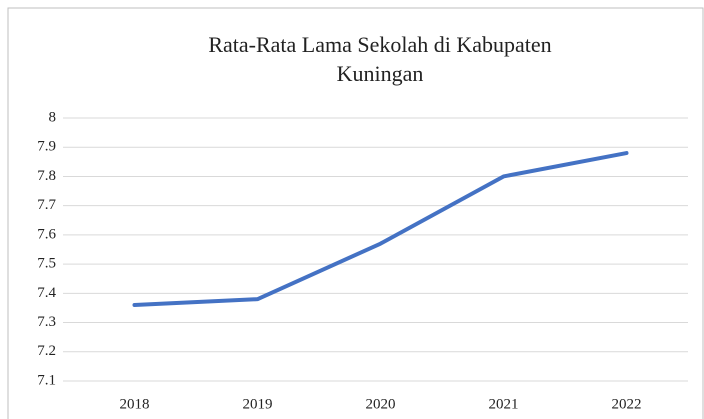  What do you see at coordinates (135, 404) in the screenshot?
I see `x-tick-label: 2018` at bounding box center [135, 404].